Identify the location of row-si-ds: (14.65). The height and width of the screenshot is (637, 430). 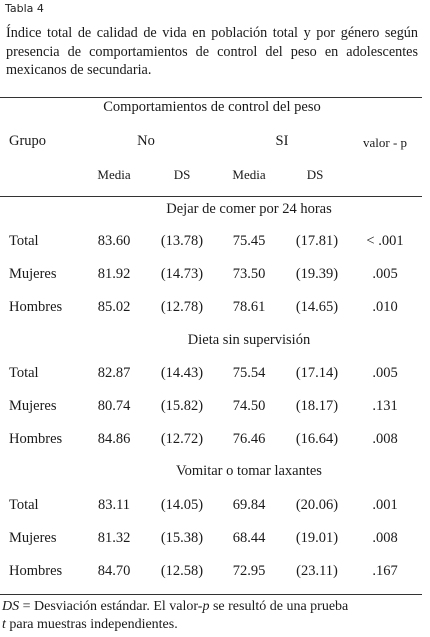
(317, 307).